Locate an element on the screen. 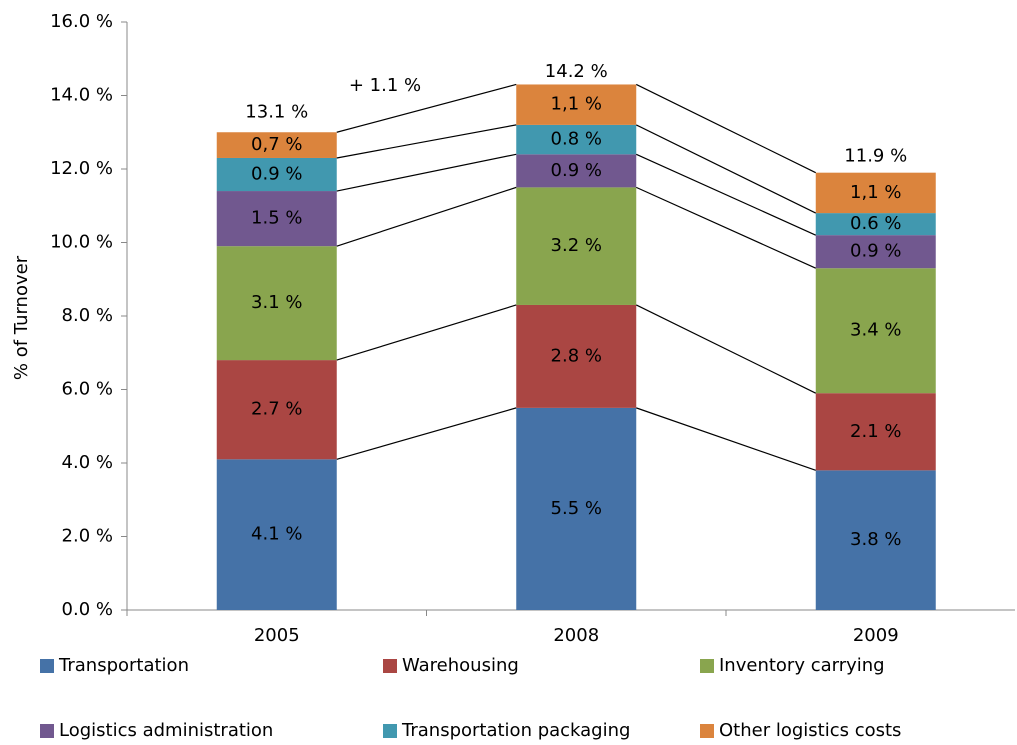  x-tick-label: 2009 is located at coordinates (876, 635).